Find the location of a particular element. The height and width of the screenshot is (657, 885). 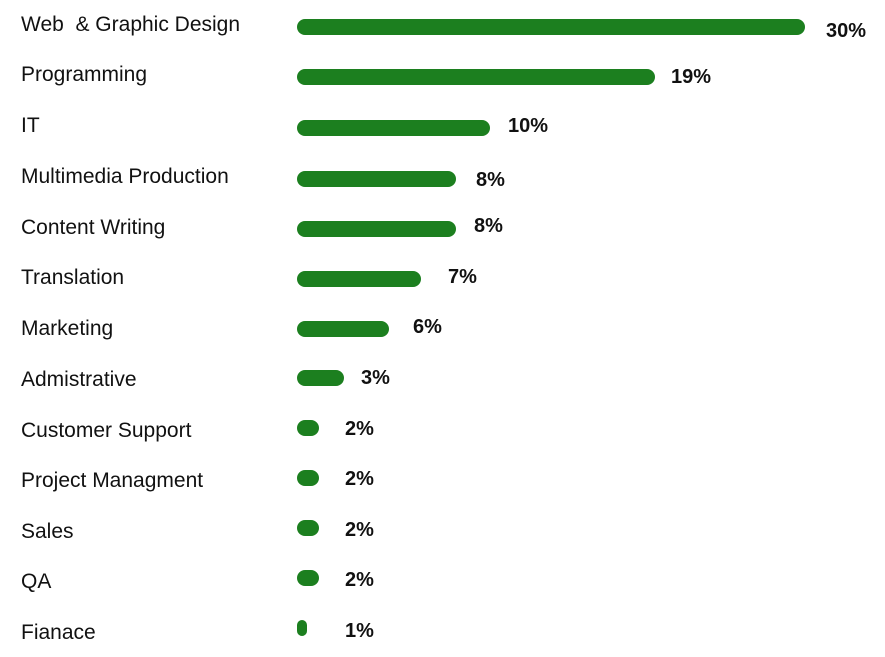

category-label: Content Writing is located at coordinates (93, 227).